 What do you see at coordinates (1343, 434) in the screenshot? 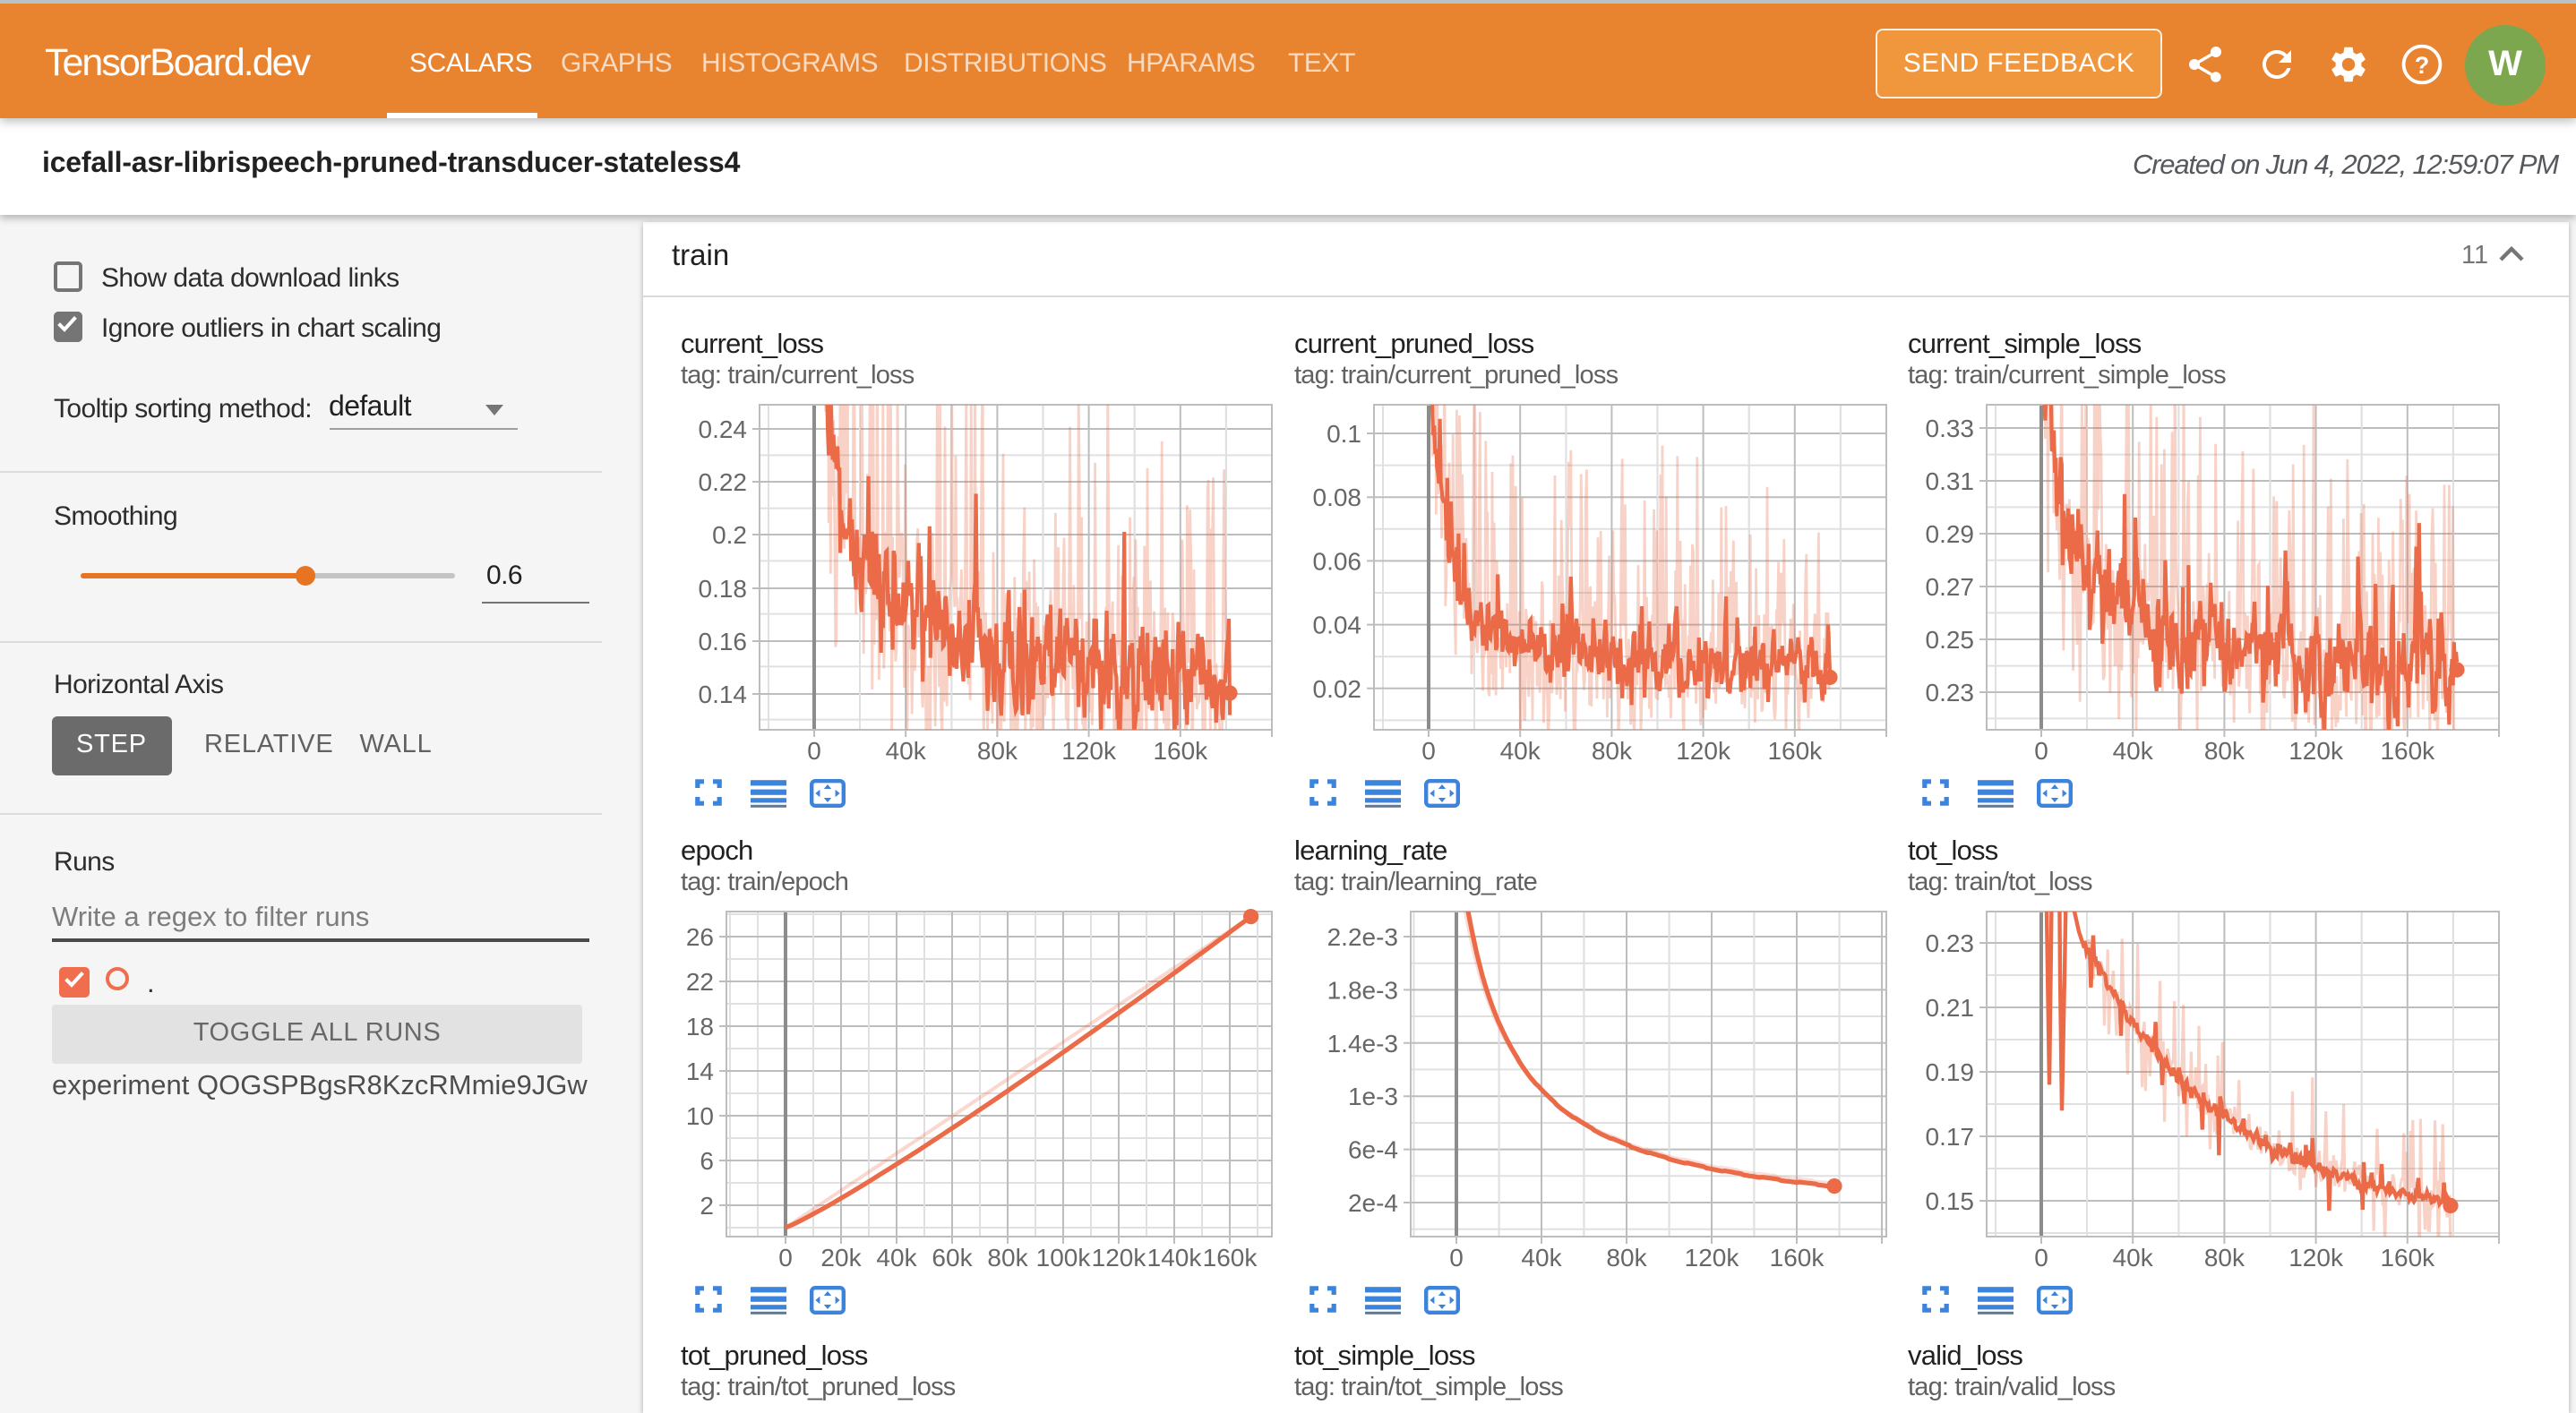
I see `svg-text: 0.1` at bounding box center [1343, 434].